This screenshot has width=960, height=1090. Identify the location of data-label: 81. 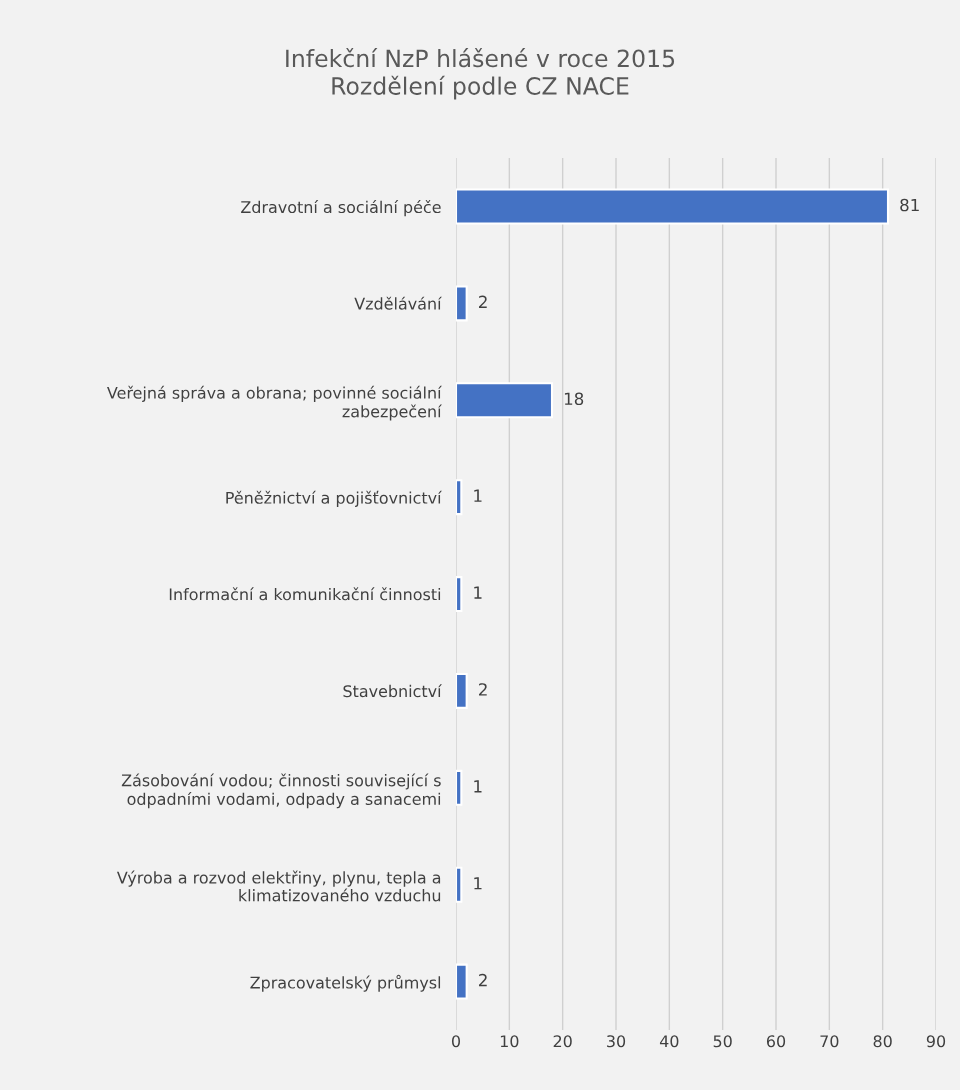
(909, 205).